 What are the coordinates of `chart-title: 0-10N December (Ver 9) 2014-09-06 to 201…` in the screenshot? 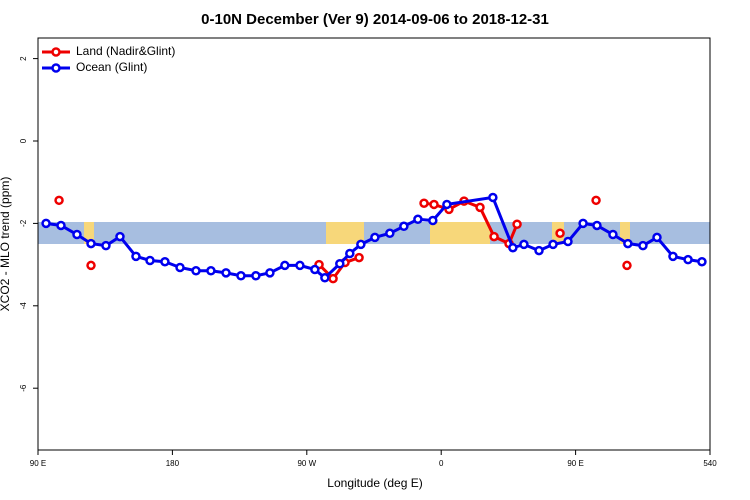 It's located at (375, 19).